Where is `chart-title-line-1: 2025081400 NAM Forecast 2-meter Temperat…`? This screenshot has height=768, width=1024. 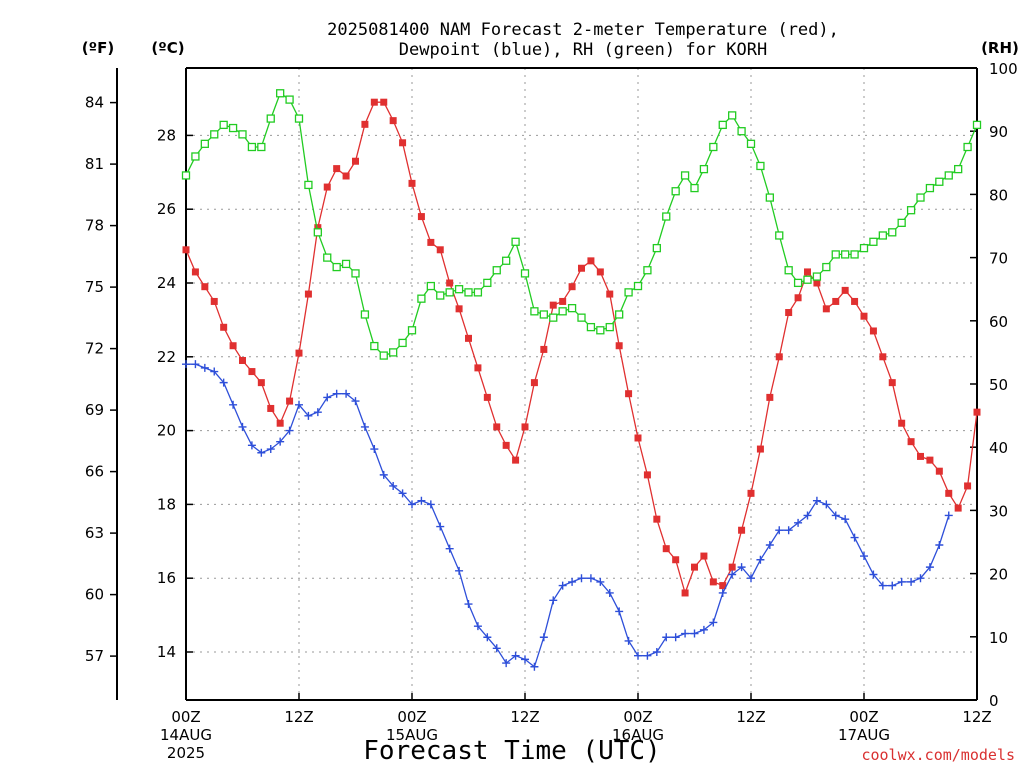
chart-title-line-1: 2025081400 NAM Forecast 2-meter Temperat… is located at coordinates (583, 30).